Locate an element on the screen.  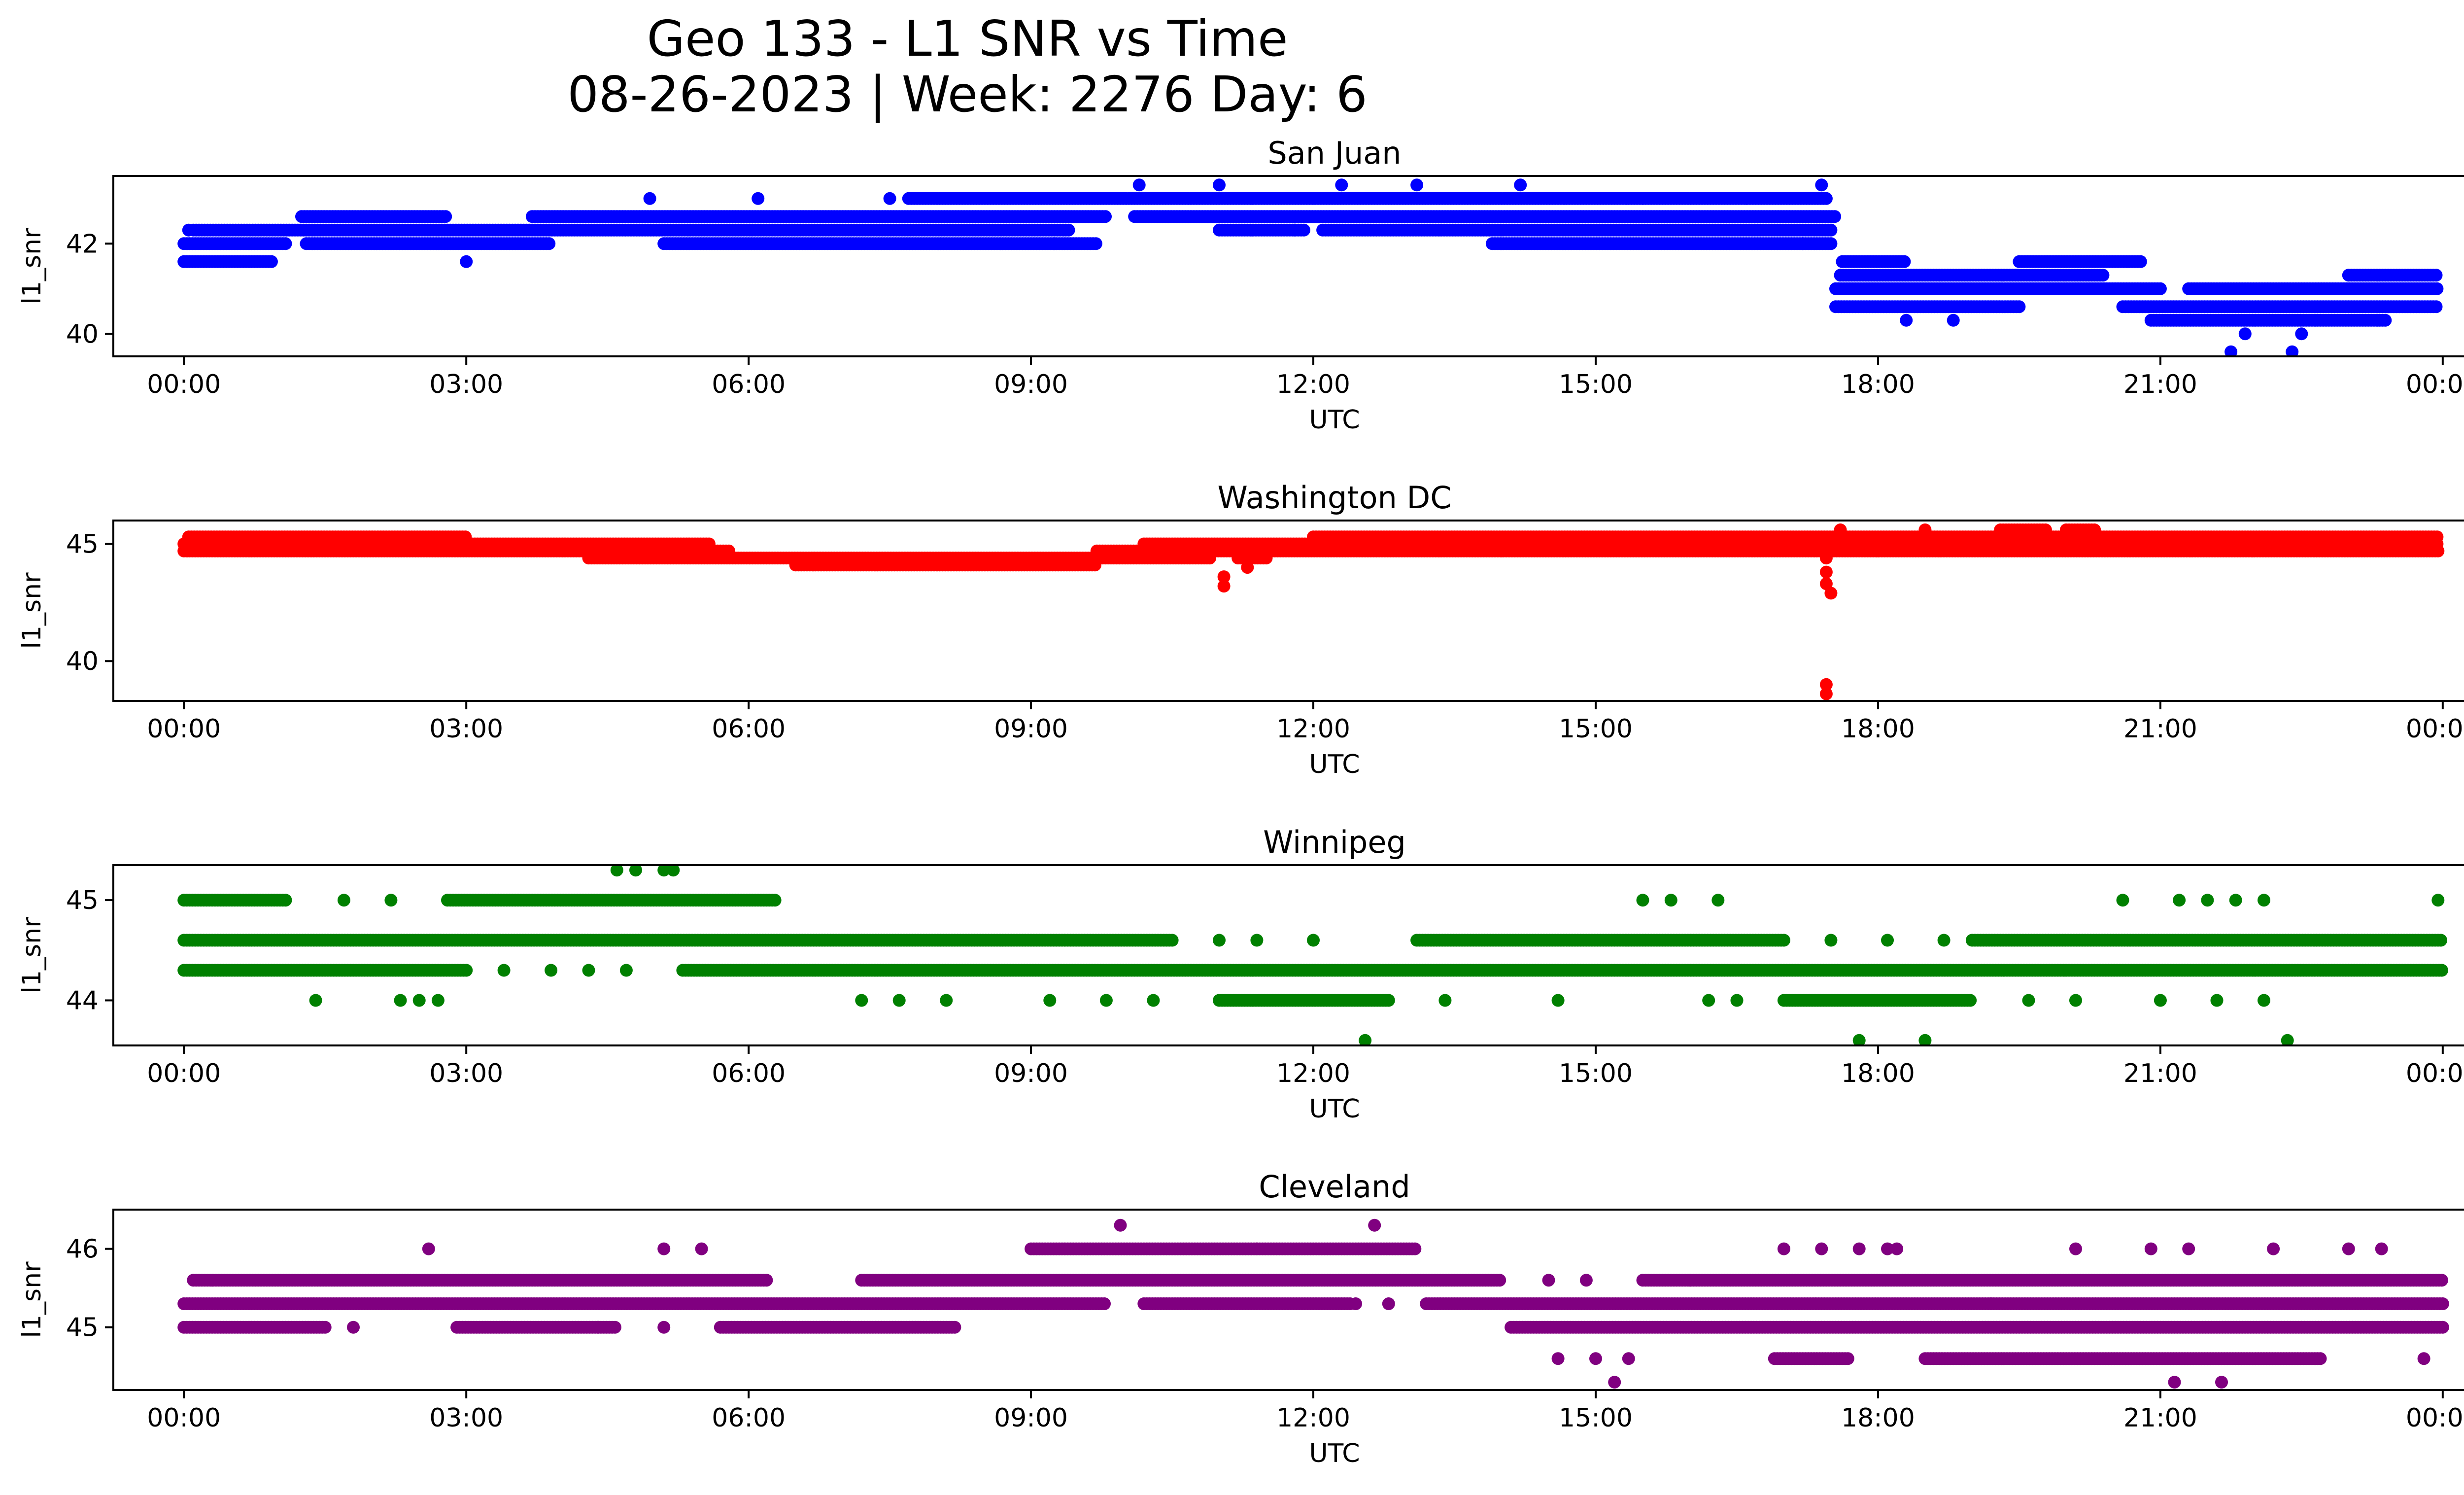
x-tick-label: 06:00 is located at coordinates (749, 729).